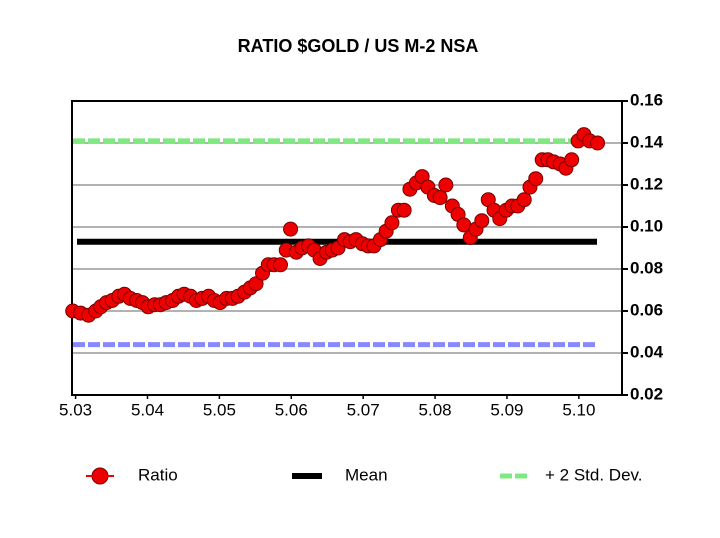 Image resolution: width=720 pixels, height=538 pixels. Describe the element at coordinates (646, 267) in the screenshot. I see `y-tick-label: 0.08` at that location.